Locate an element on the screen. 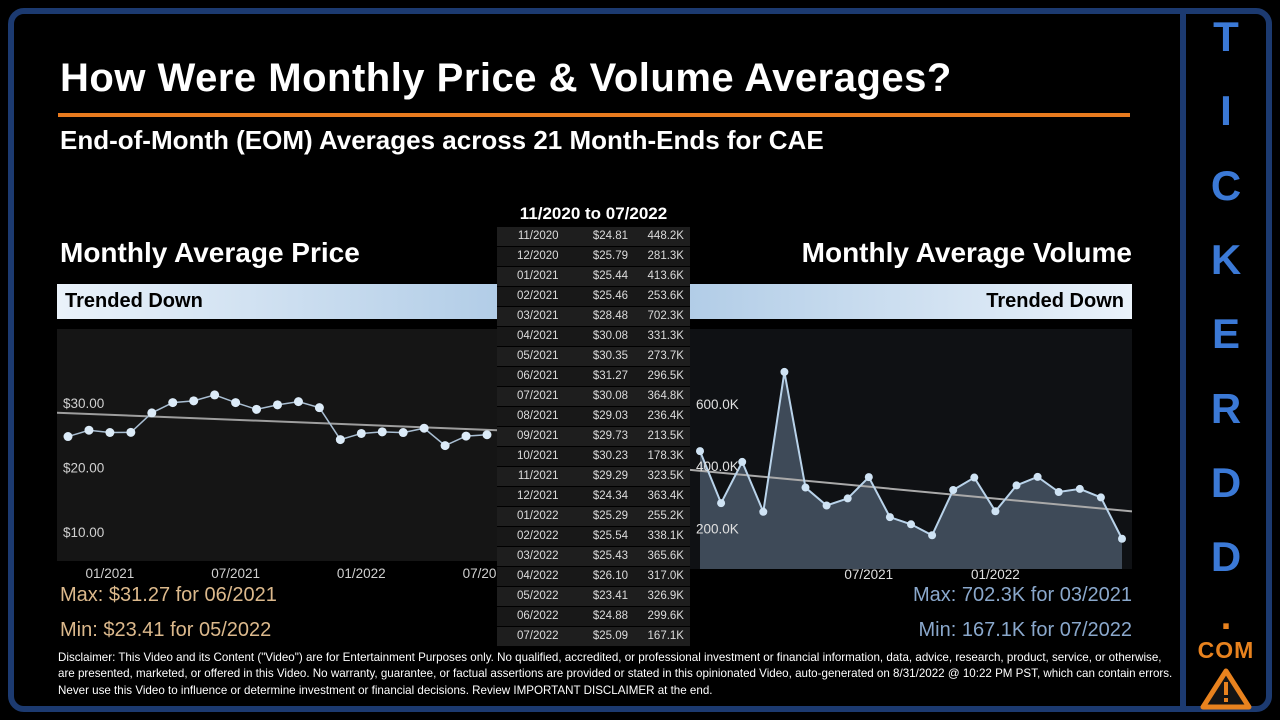 This screenshot has height=720, width=1280. cell-volume: 363.4K is located at coordinates (665, 496).